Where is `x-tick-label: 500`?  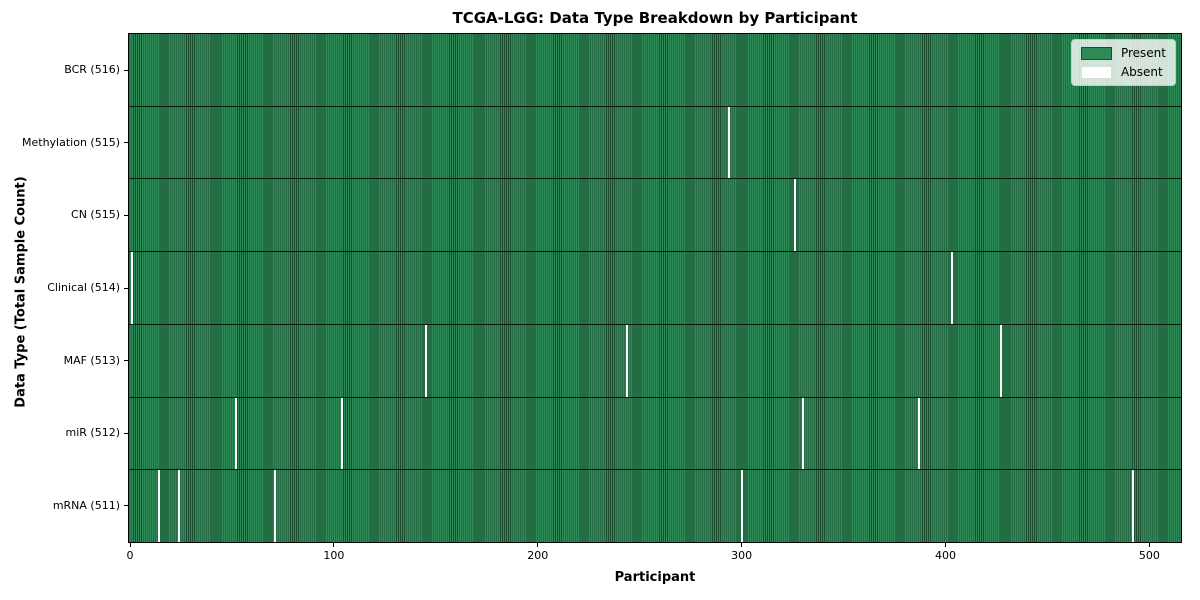
x-tick-label: 500 is located at coordinates (1149, 555).